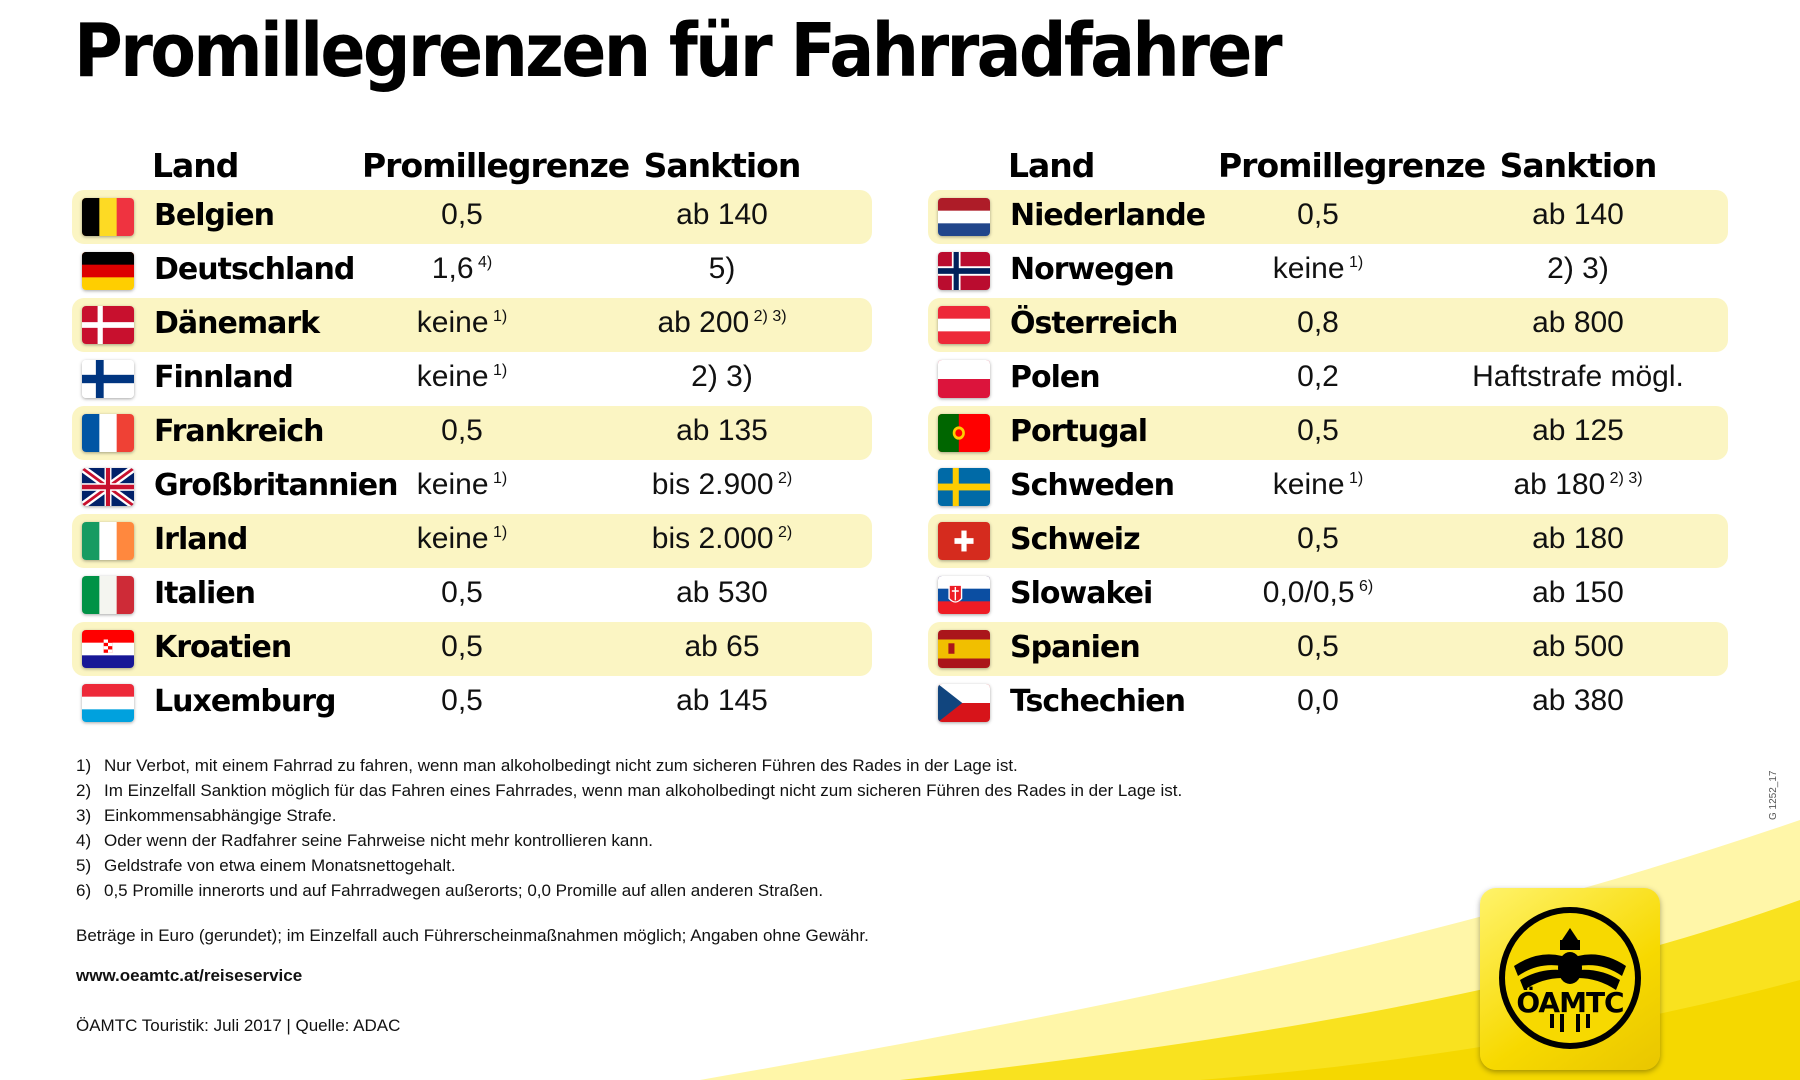  I want to click on footnote: 3) Einkommensabhängige Strafe., so click(629, 818).